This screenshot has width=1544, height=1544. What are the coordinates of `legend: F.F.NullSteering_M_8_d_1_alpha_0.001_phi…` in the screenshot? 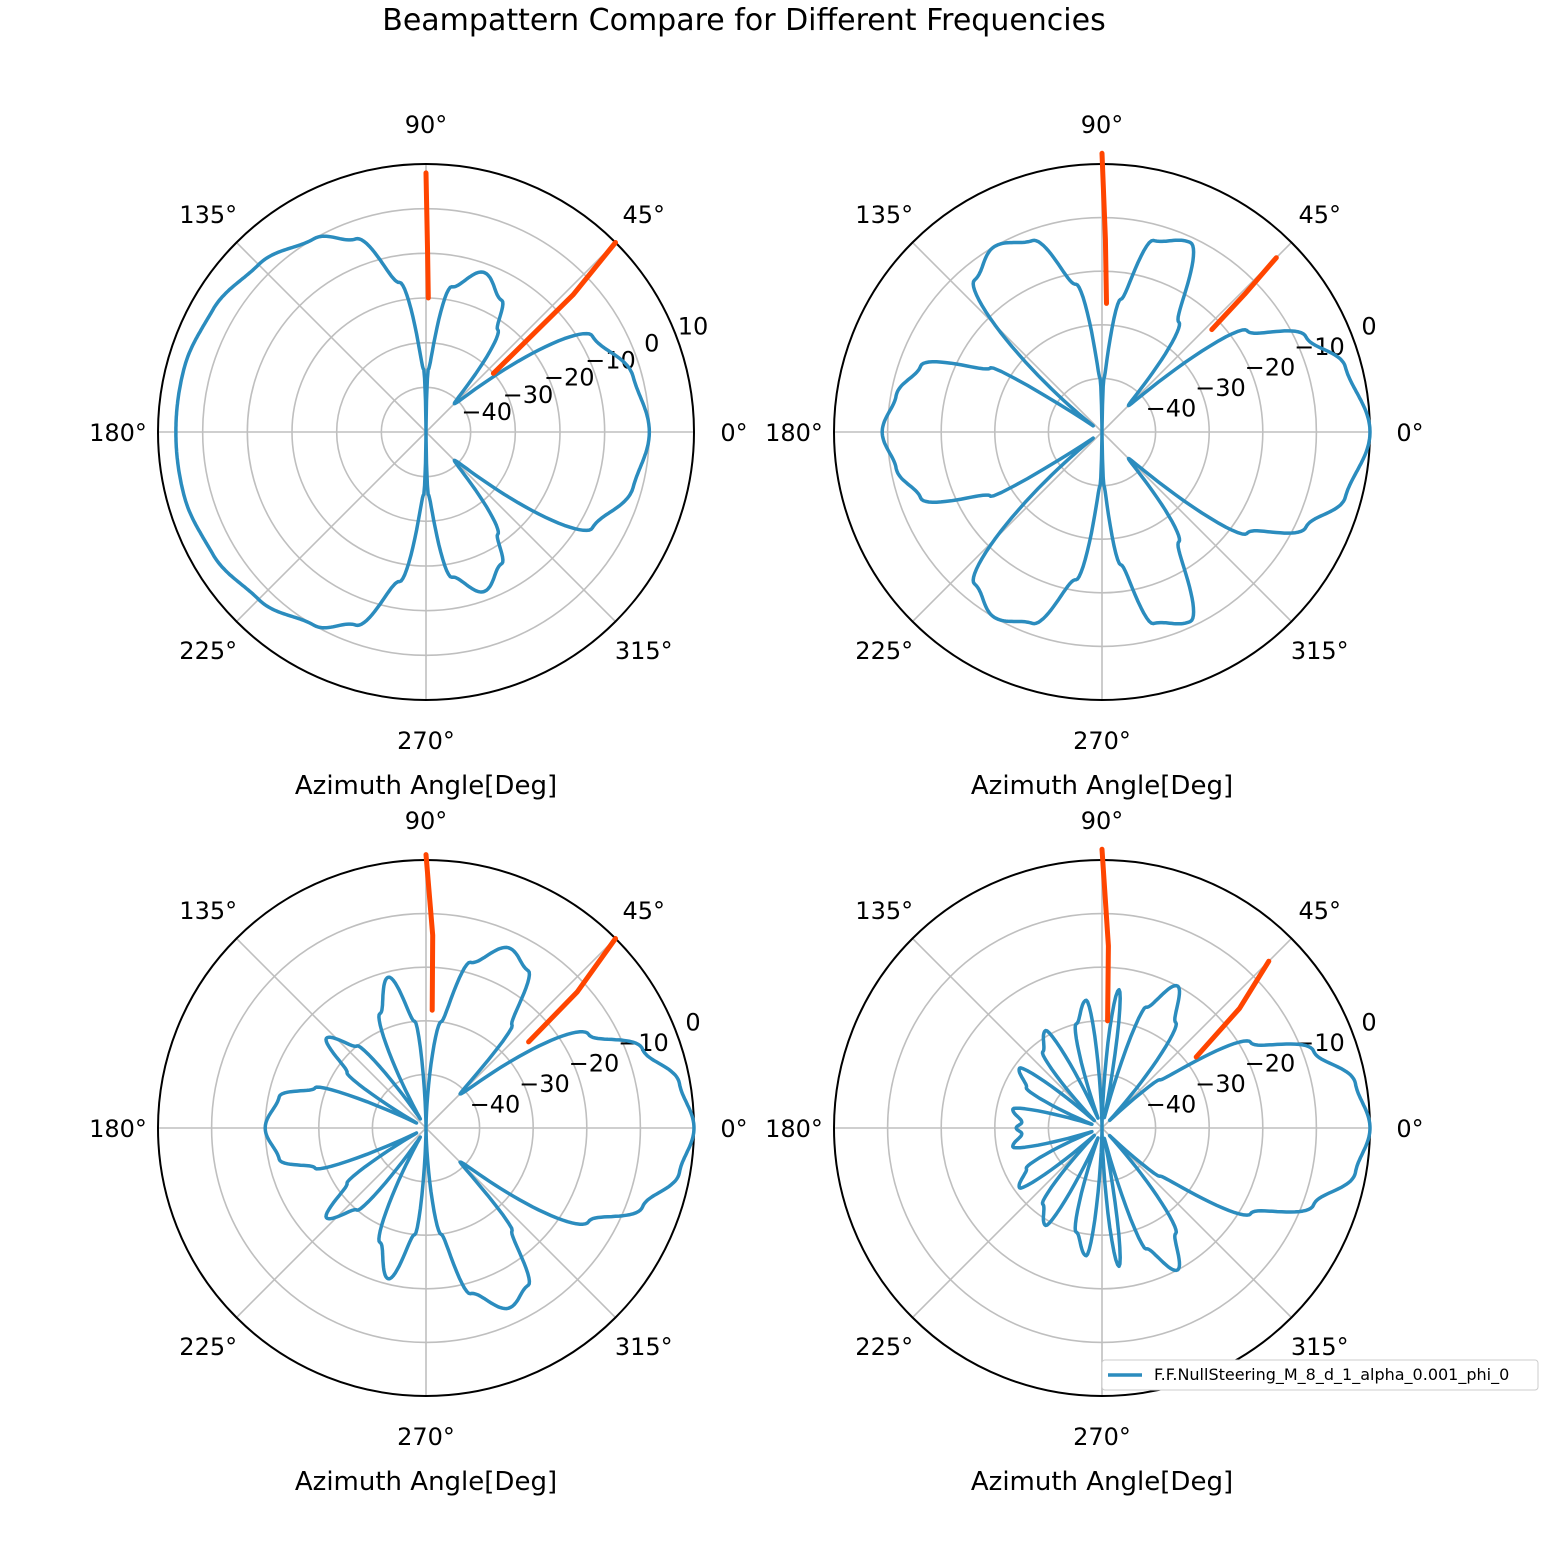 It's located at (1320, 1375).